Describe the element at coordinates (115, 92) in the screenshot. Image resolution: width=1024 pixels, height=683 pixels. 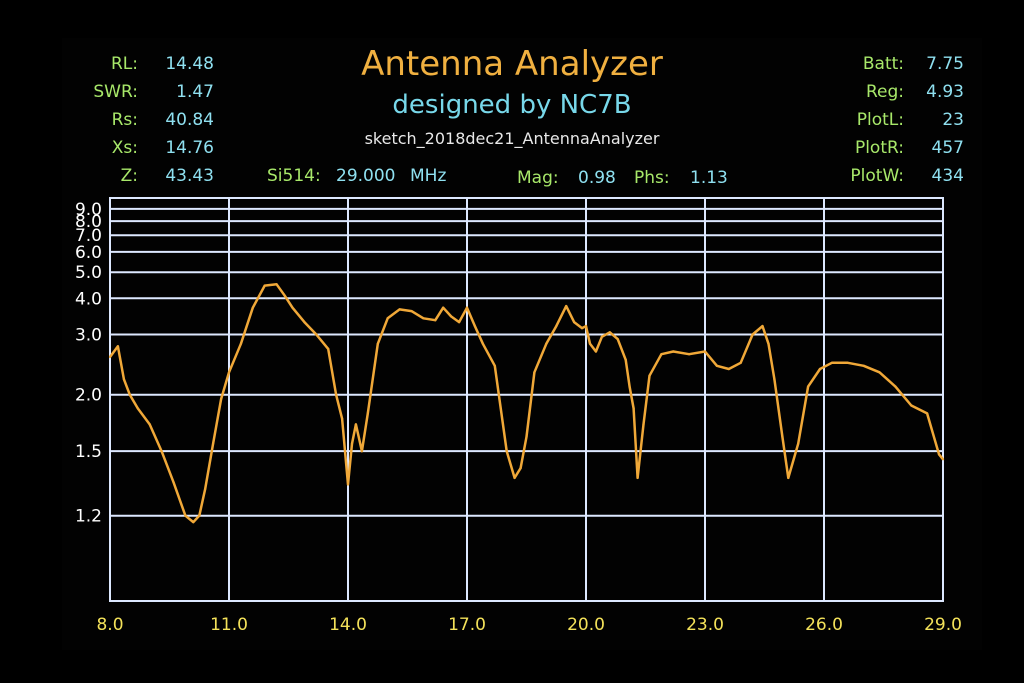
I see `swr-label: SWR:` at that location.